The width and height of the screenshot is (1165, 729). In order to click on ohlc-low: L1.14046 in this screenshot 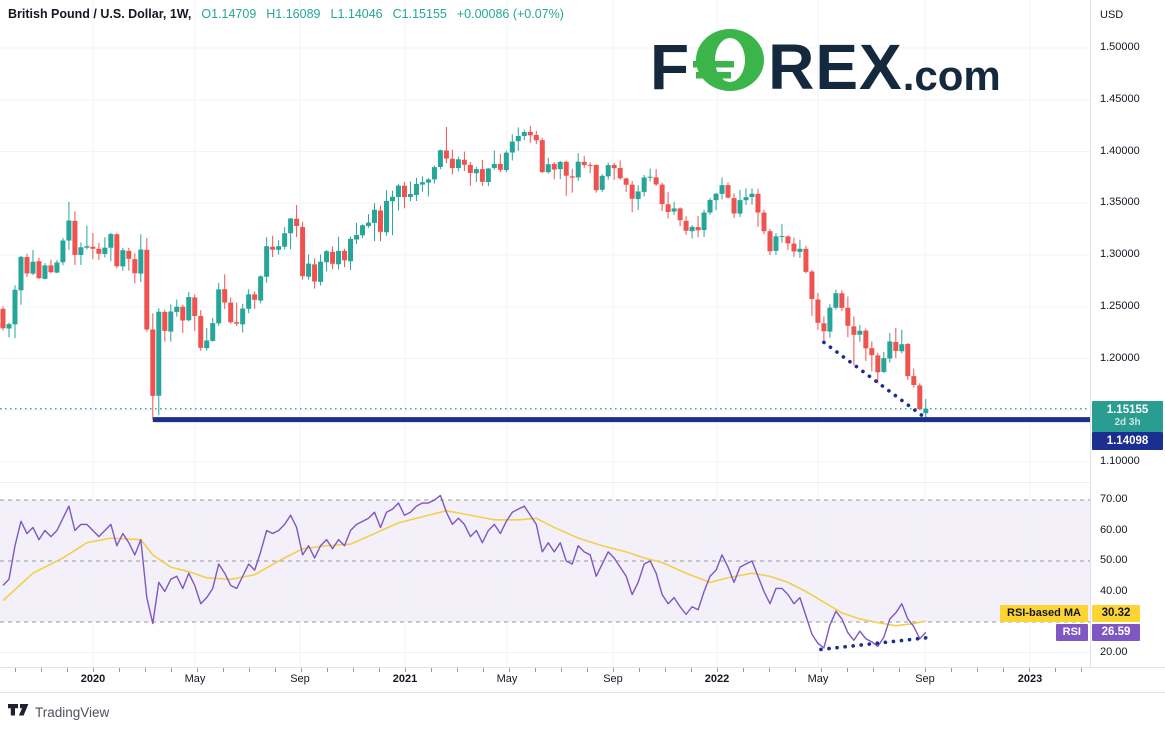, I will do `click(356, 14)`.